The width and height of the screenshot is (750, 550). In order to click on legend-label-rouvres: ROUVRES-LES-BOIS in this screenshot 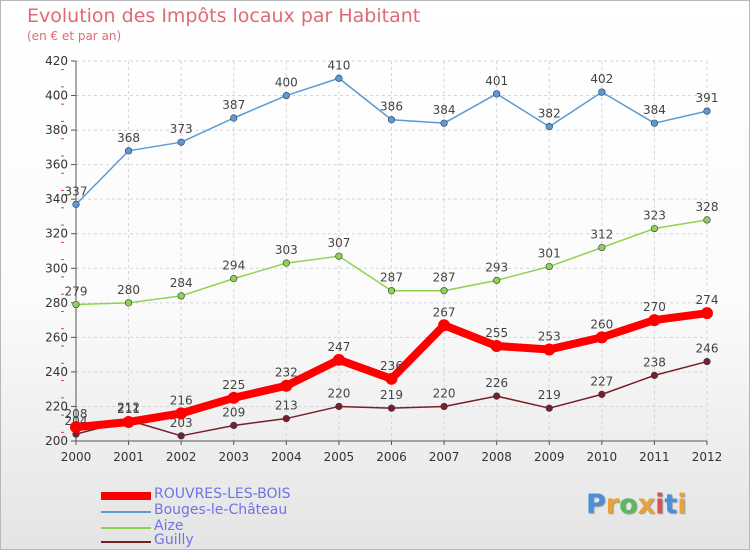, I will do `click(222, 494)`.